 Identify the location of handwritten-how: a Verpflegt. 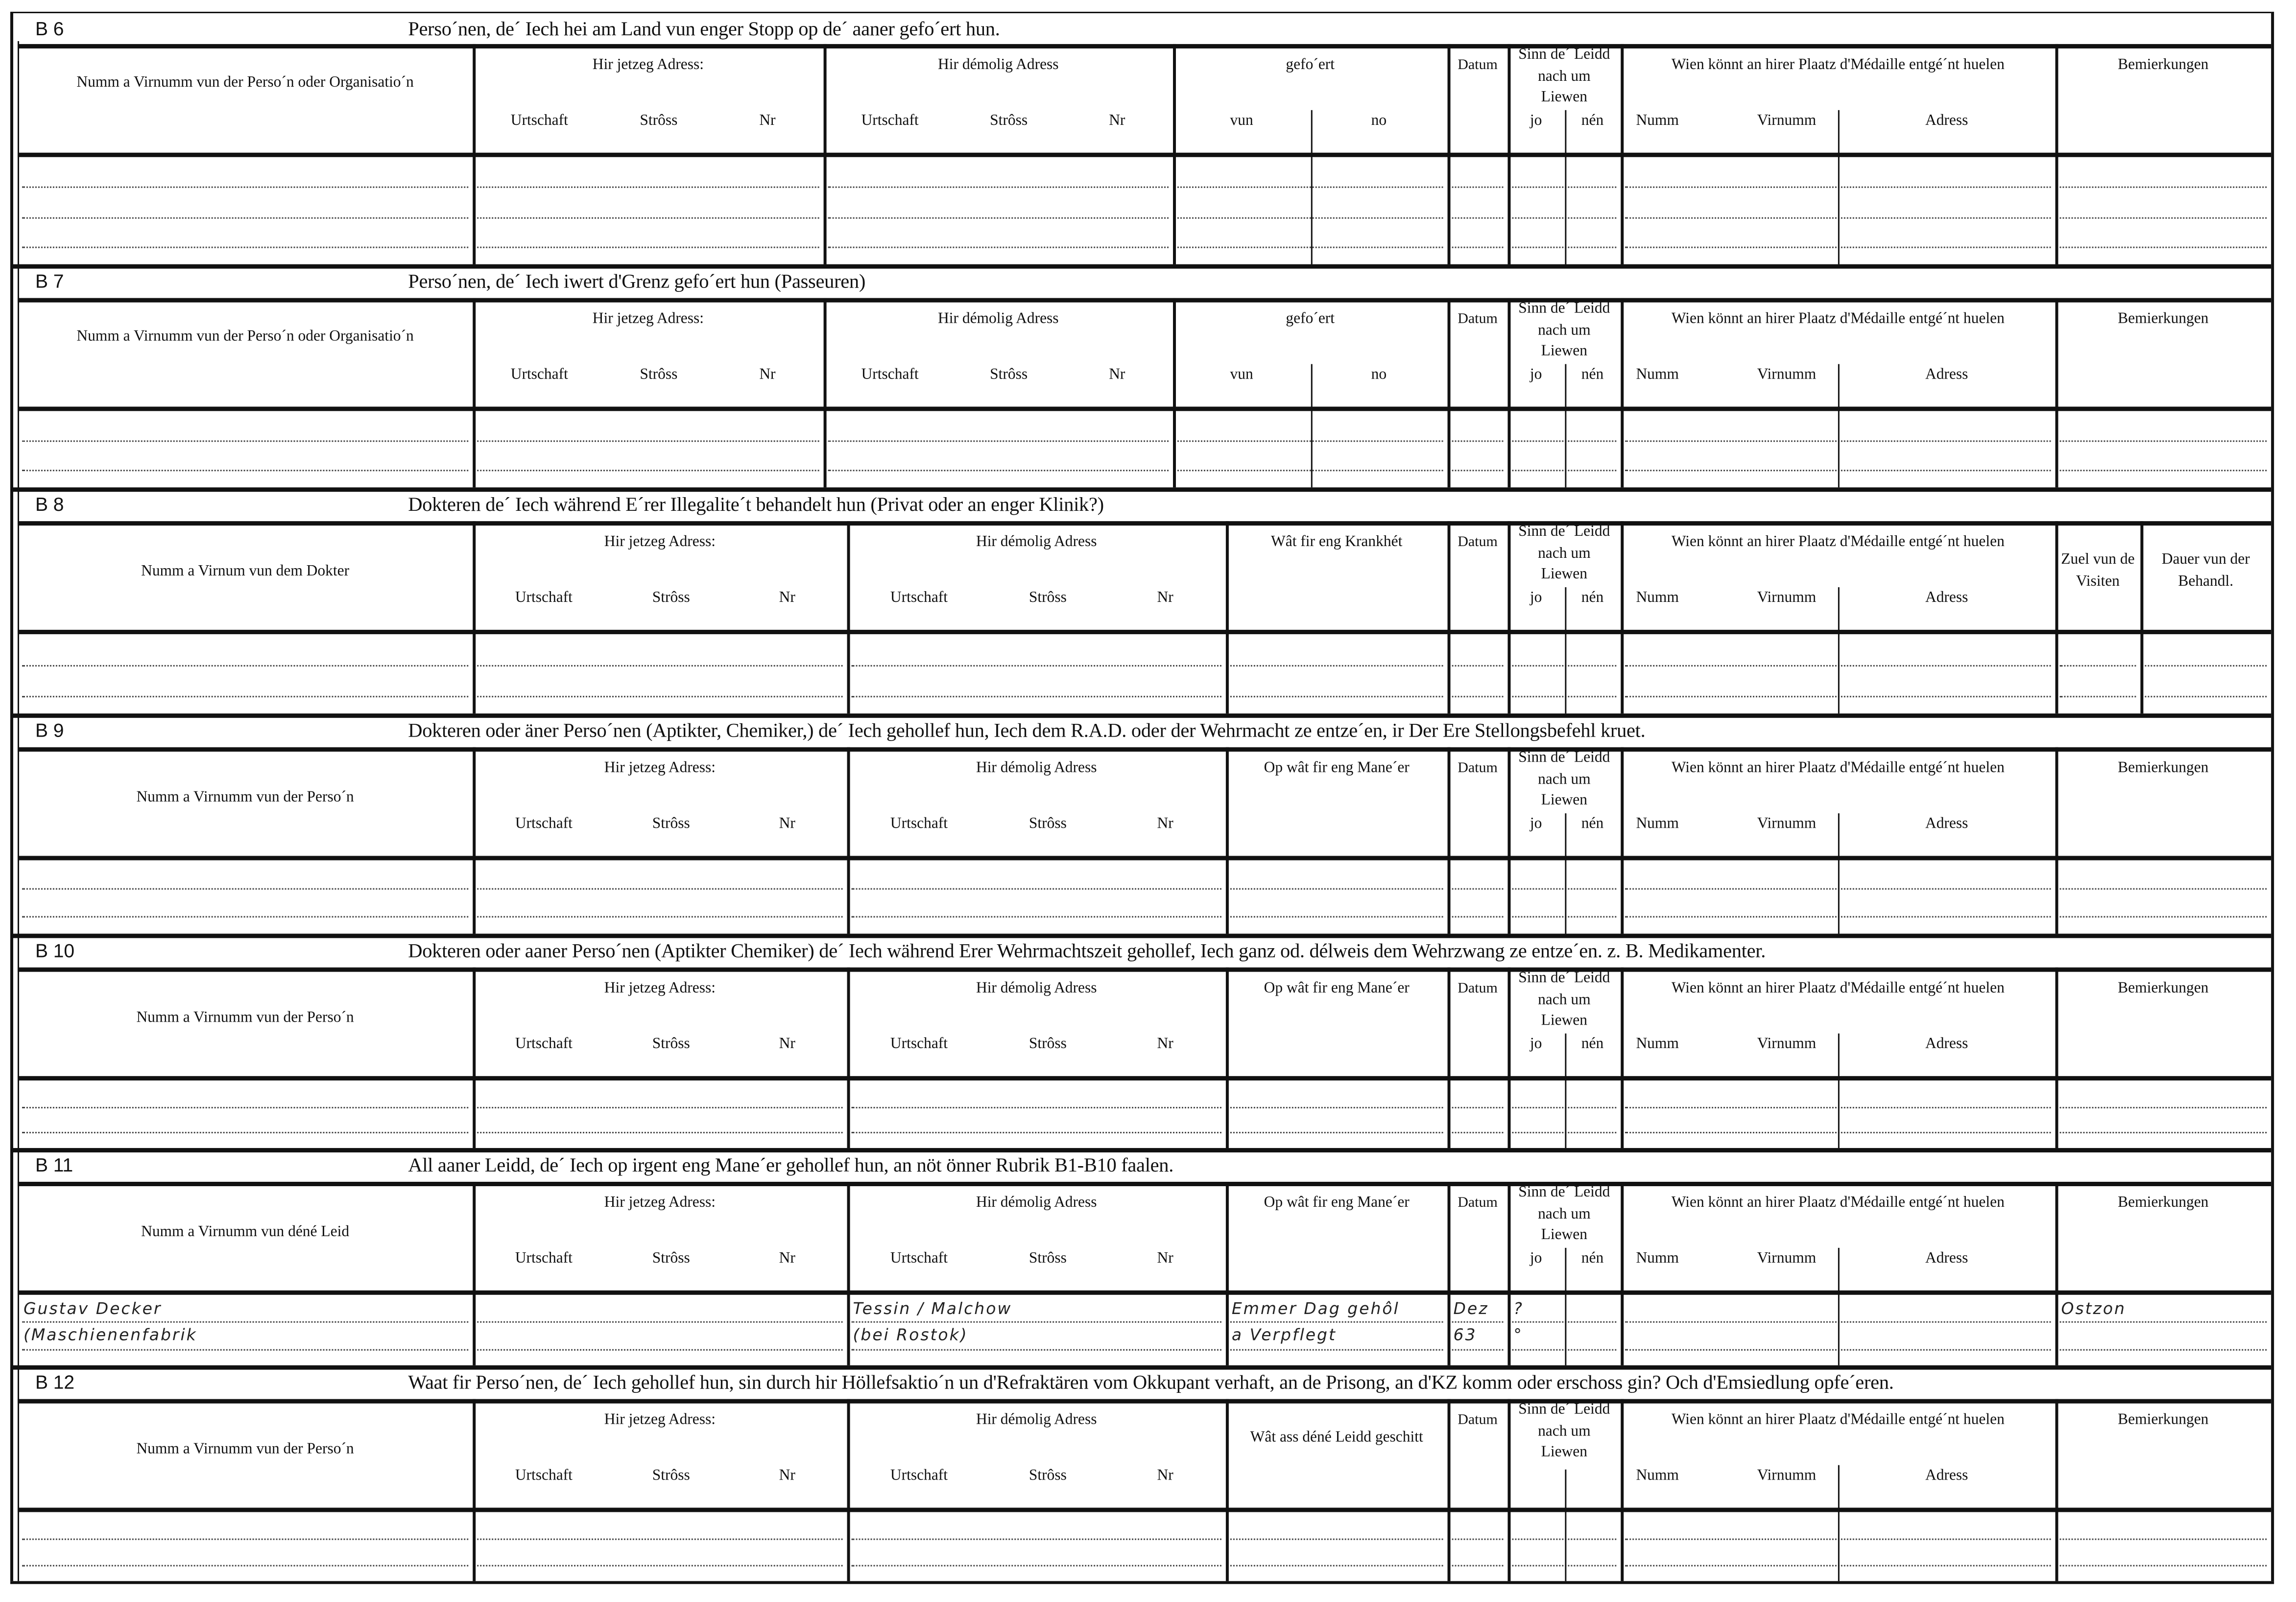
(1284, 1335).